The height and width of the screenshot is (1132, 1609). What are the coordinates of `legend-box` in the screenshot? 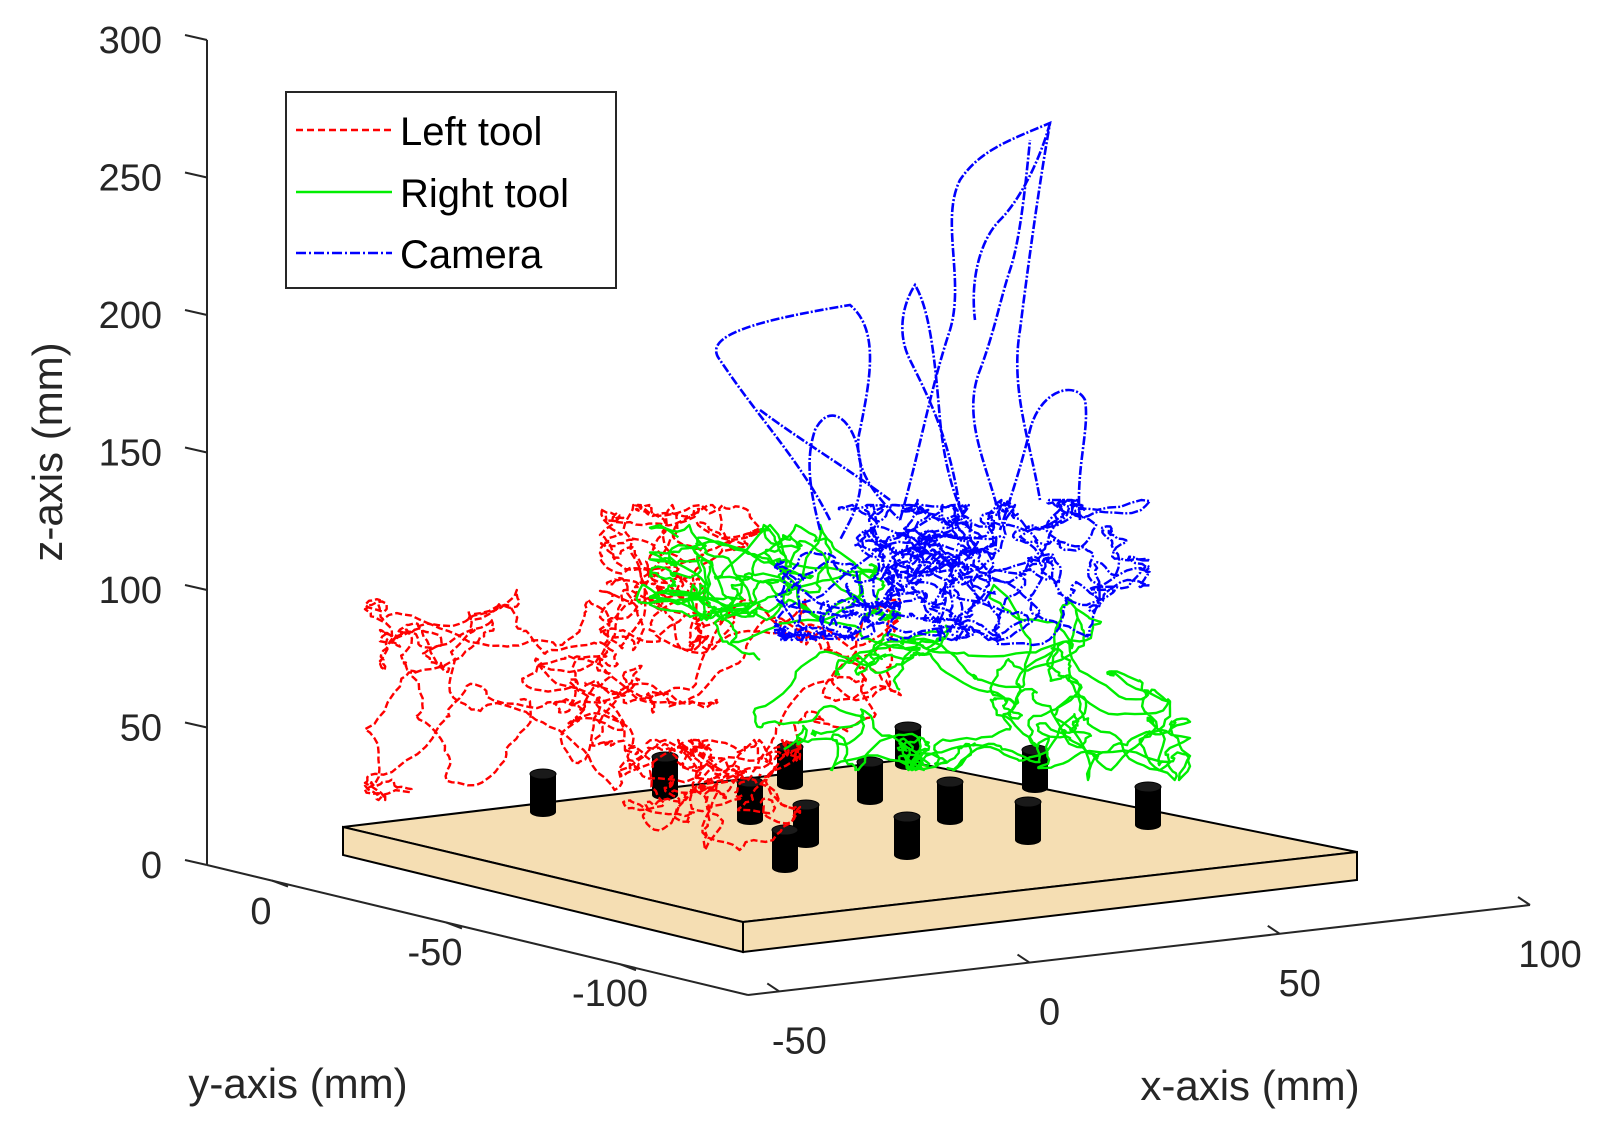 It's located at (451, 190).